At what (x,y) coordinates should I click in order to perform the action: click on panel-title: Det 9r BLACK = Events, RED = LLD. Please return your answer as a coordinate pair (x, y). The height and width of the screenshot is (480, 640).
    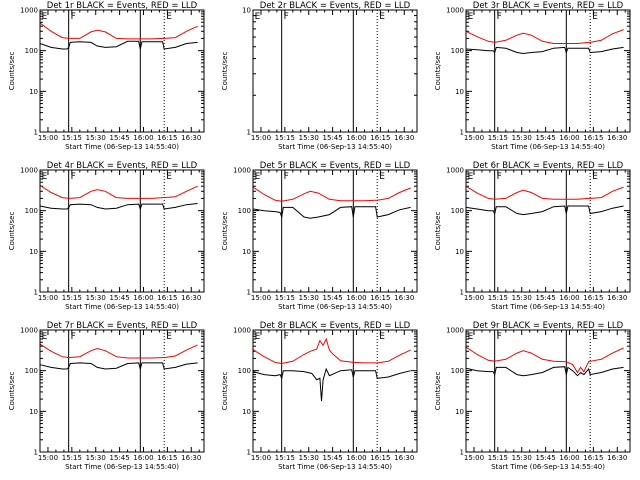
    Looking at the image, I should click on (548, 326).